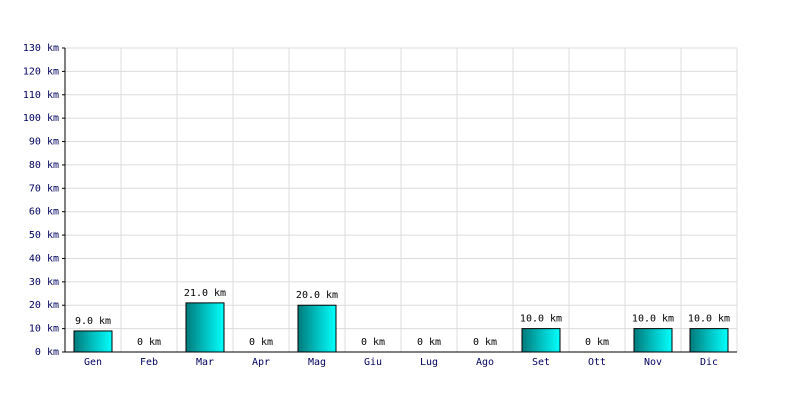 The image size is (800, 400). What do you see at coordinates (373, 362) in the screenshot?
I see `x-tick-label: Giu` at bounding box center [373, 362].